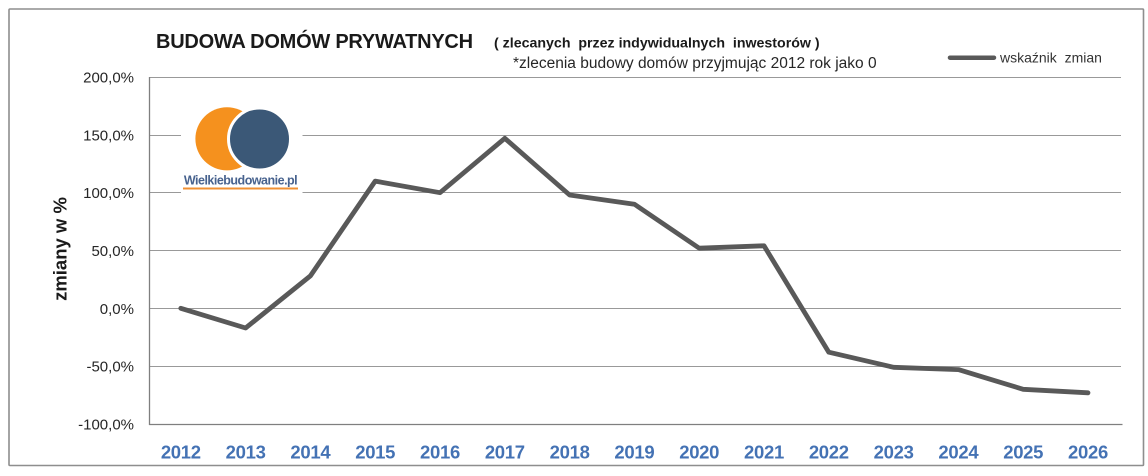  Describe the element at coordinates (1088, 451) in the screenshot. I see `svg-text: 2026` at that location.